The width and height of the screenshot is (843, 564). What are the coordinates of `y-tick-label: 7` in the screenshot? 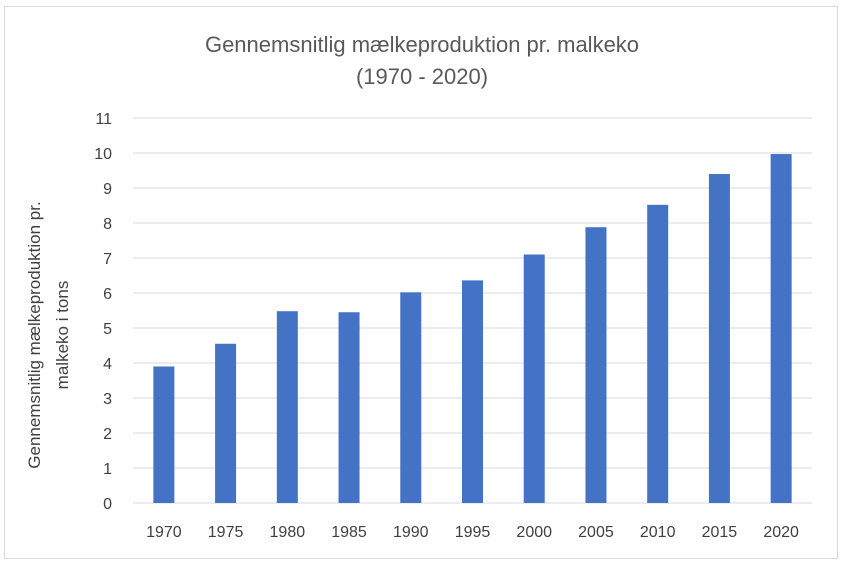 It's located at (107, 259).